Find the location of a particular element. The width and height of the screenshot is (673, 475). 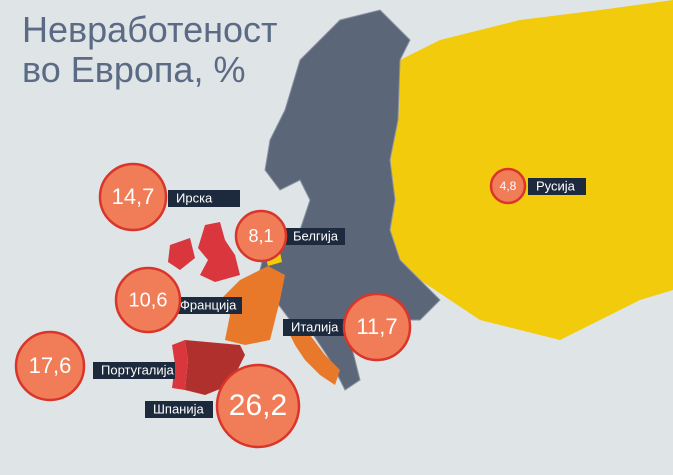

country-name: Шпанија is located at coordinates (179, 408).